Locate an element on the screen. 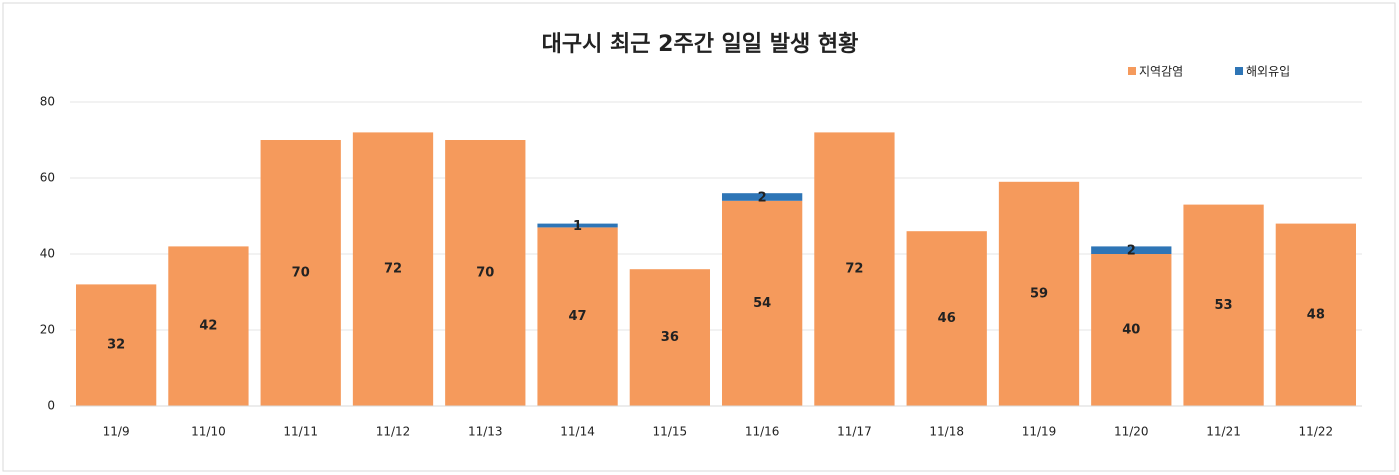  value-label: 1 is located at coordinates (577, 226).